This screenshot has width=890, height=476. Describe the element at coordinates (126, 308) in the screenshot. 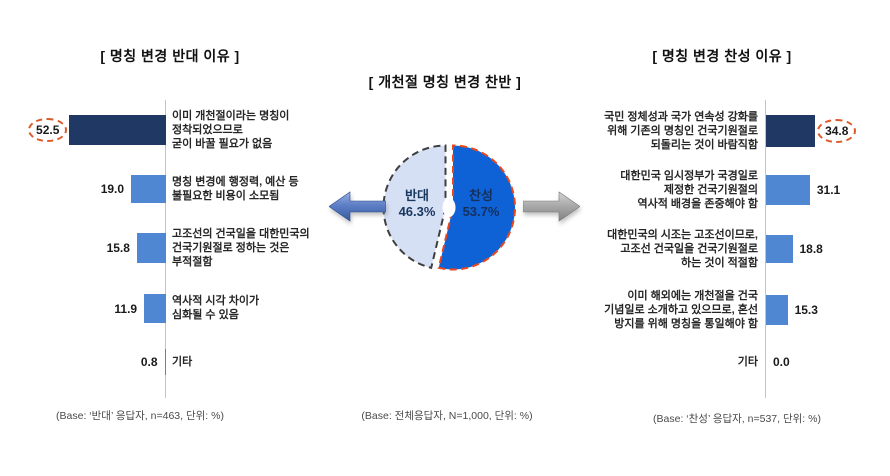

I see `bar-value: 11.9` at that location.